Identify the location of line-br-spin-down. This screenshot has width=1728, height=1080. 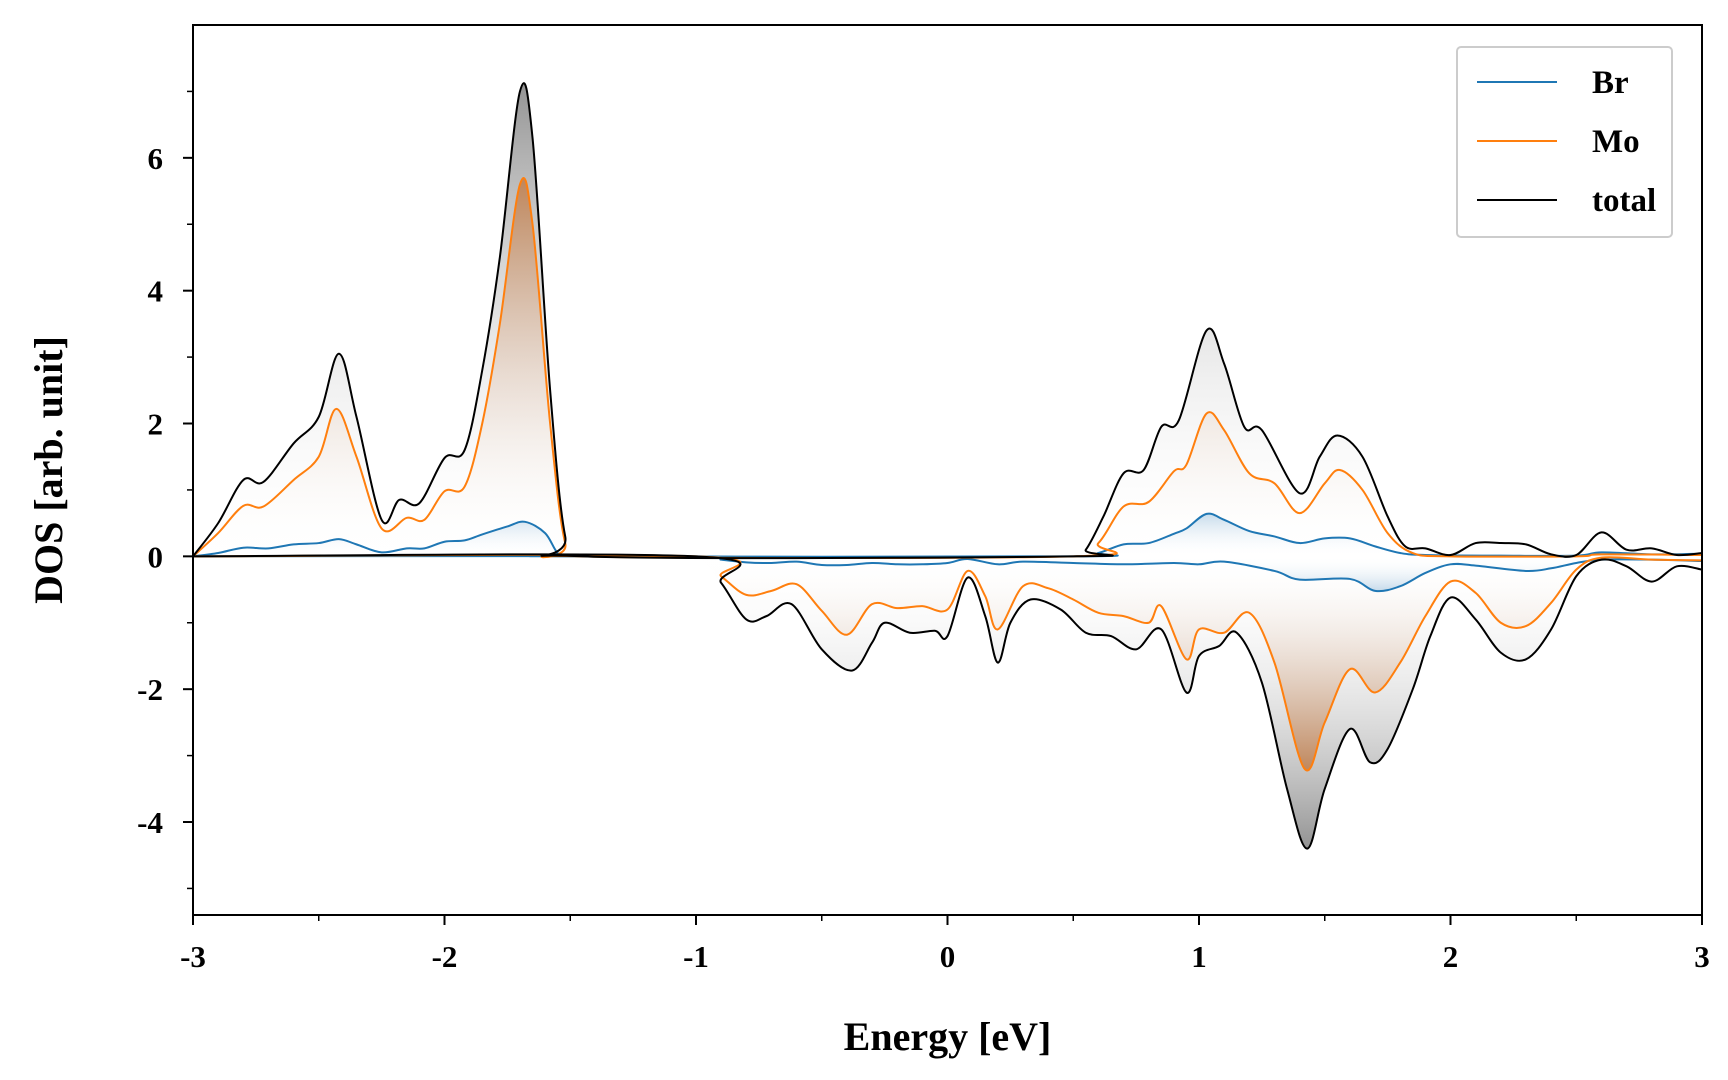
(947, 574).